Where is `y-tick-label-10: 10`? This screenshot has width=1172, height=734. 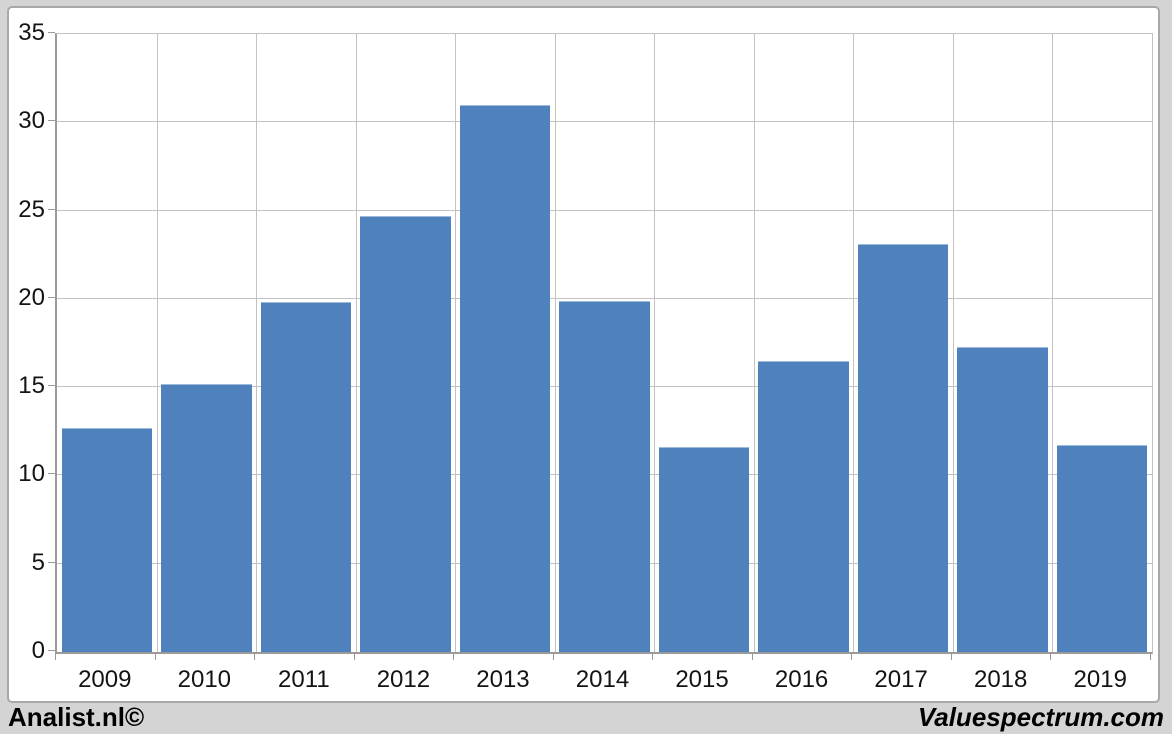
y-tick-label-10: 10 is located at coordinates (31, 474).